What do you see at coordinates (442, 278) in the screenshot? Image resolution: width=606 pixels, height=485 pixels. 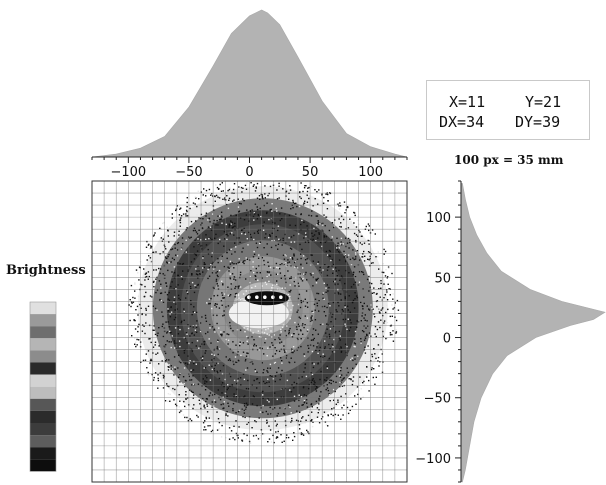 I see `y-tick-label: 50` at bounding box center [442, 278].